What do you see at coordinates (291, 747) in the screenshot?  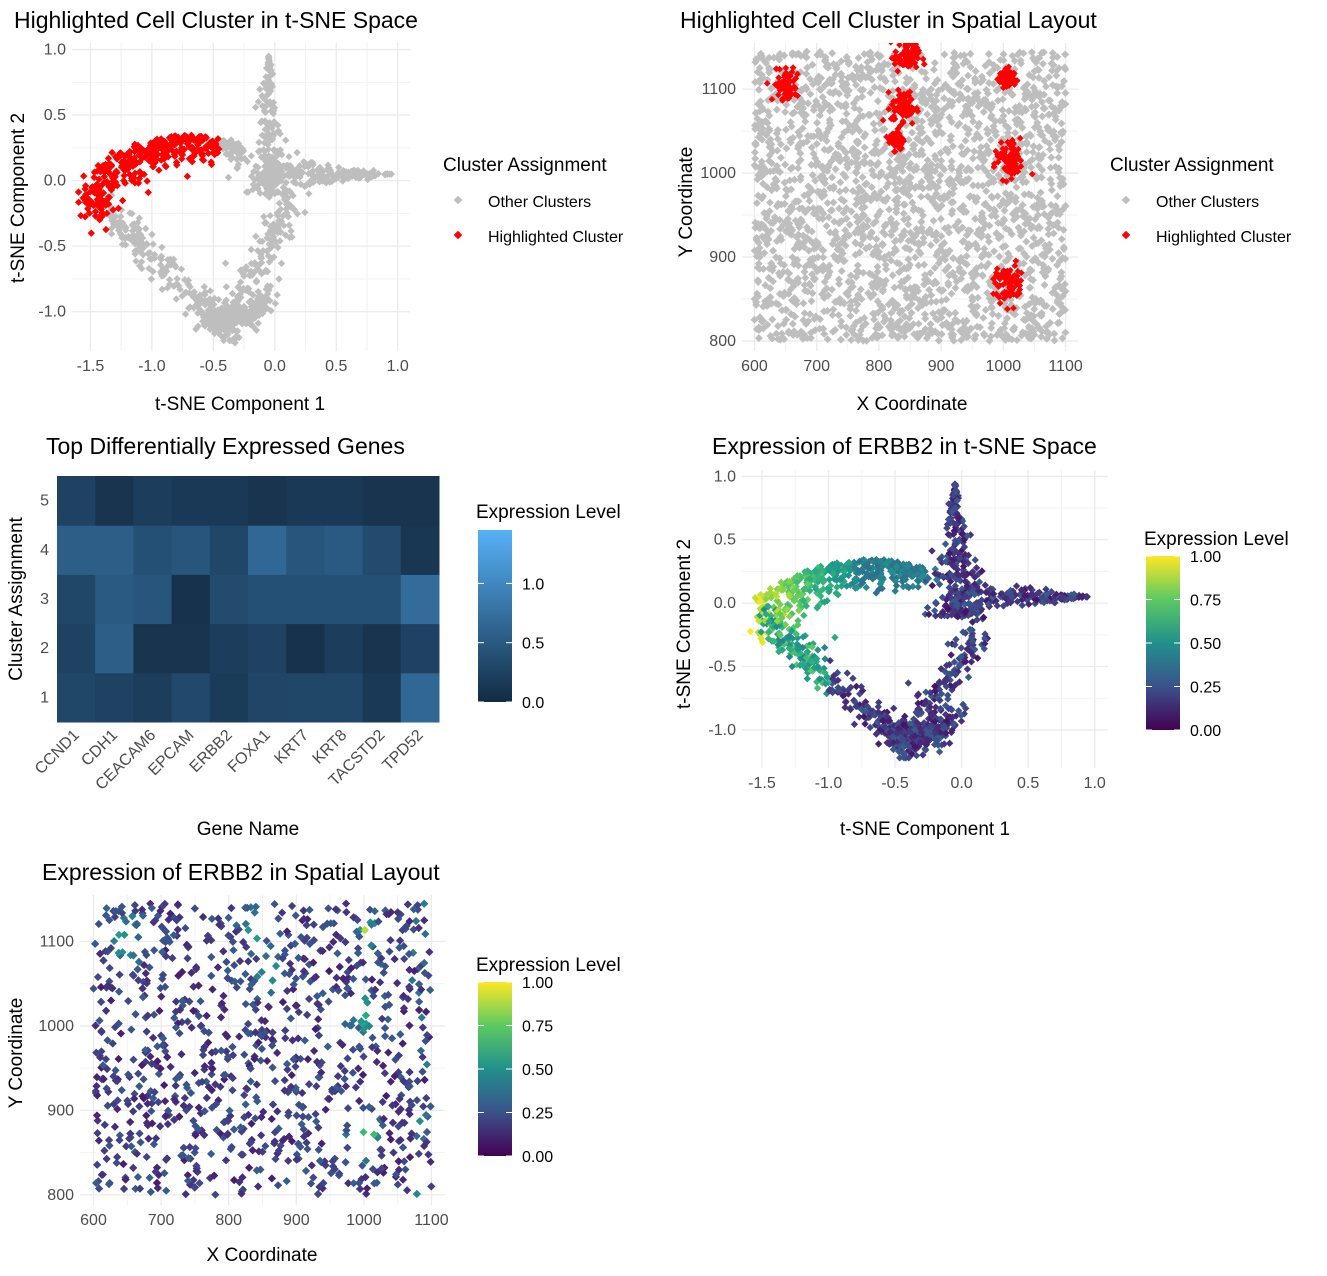 I see `x-tick-label: KRT7` at bounding box center [291, 747].